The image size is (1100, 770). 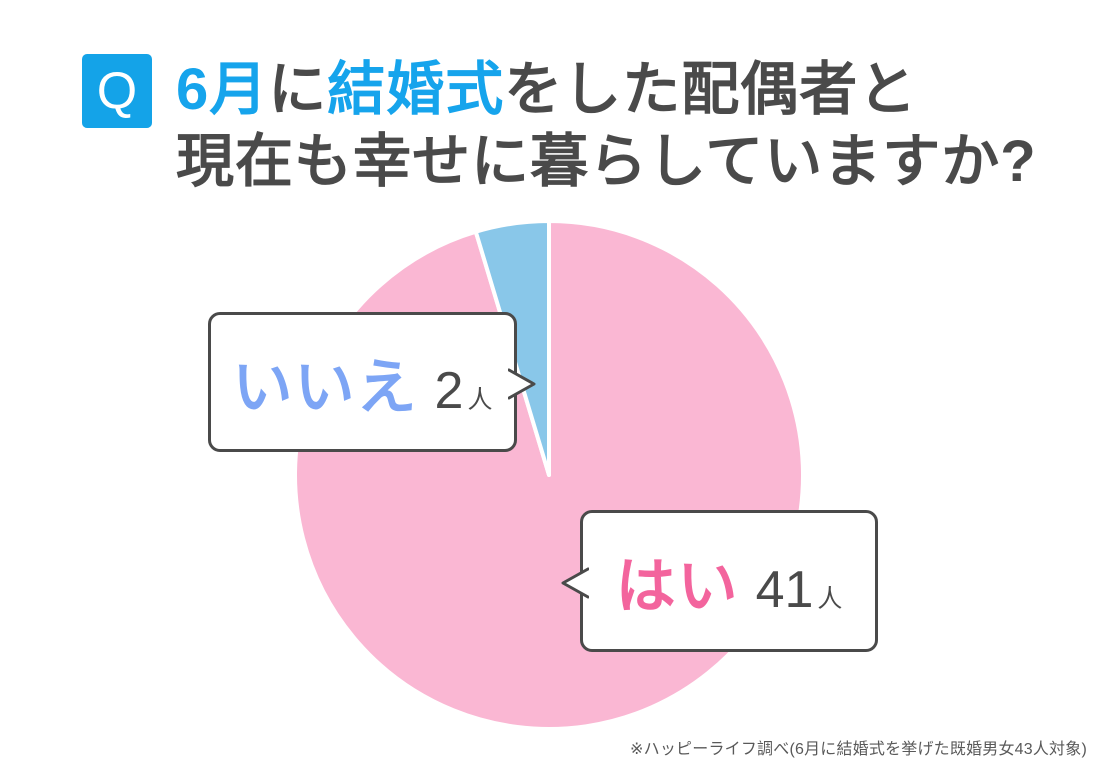 I want to click on callout-bubble-no: いいえ 2 人, so click(x=372, y=382).